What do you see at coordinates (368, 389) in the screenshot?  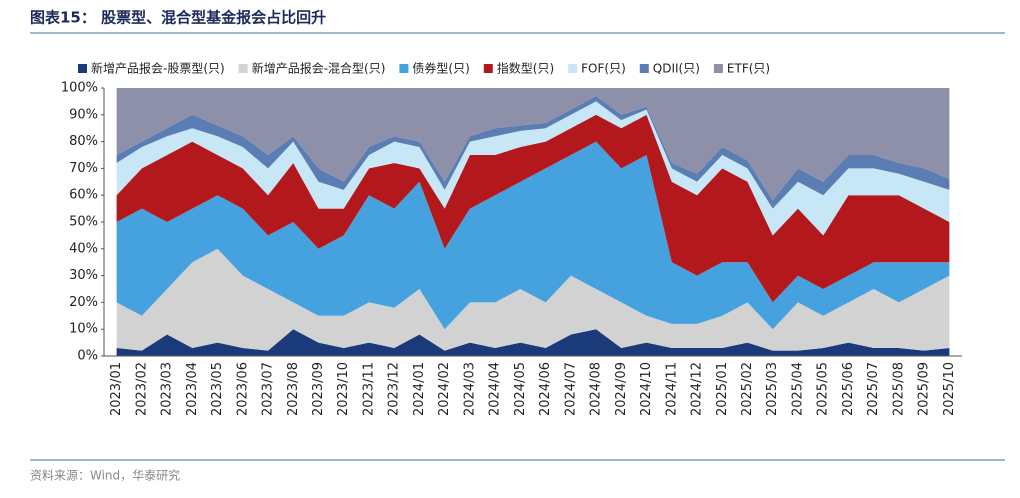 I see `x-tick-label: 2023/11` at bounding box center [368, 389].